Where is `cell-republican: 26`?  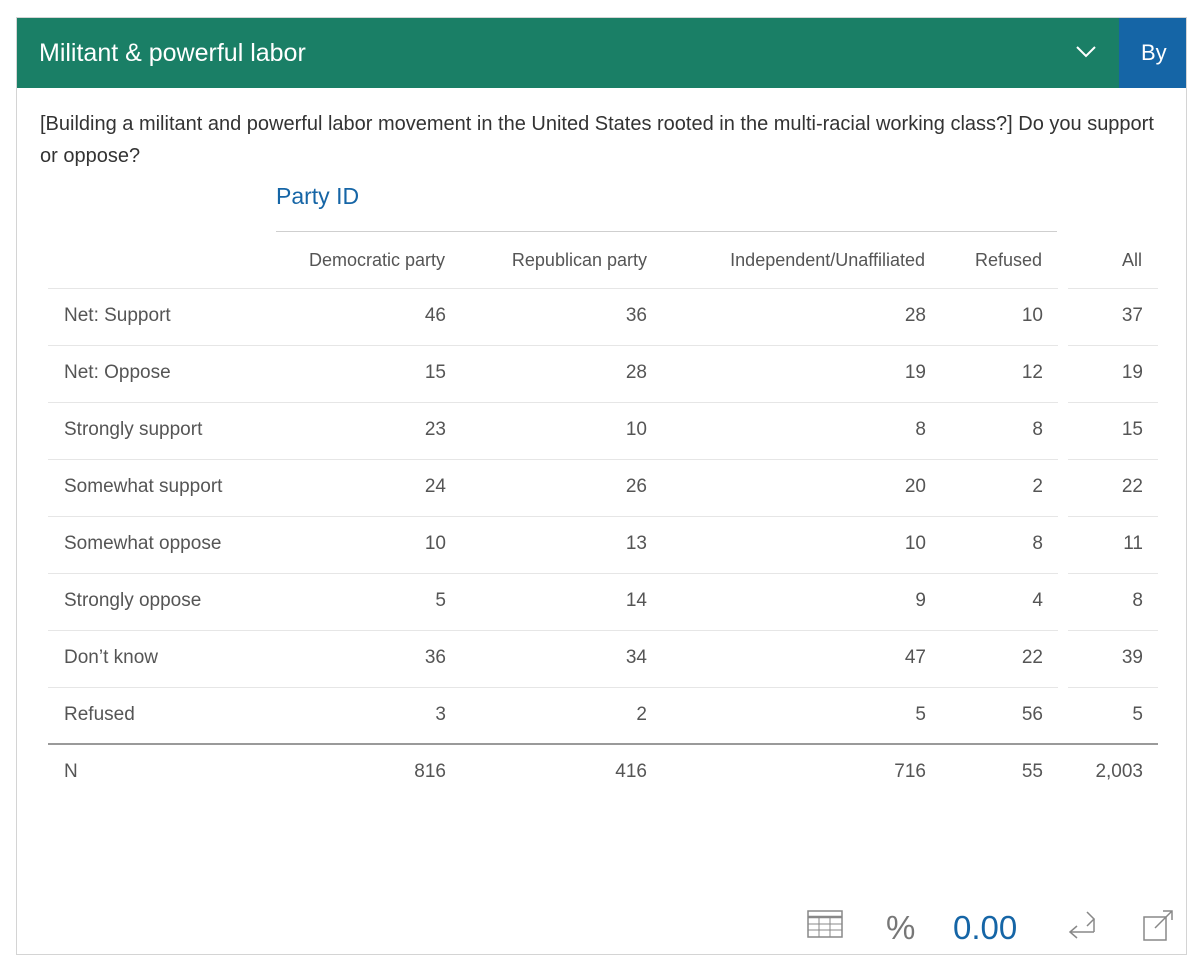
cell-republican: 26 is located at coordinates (636, 486).